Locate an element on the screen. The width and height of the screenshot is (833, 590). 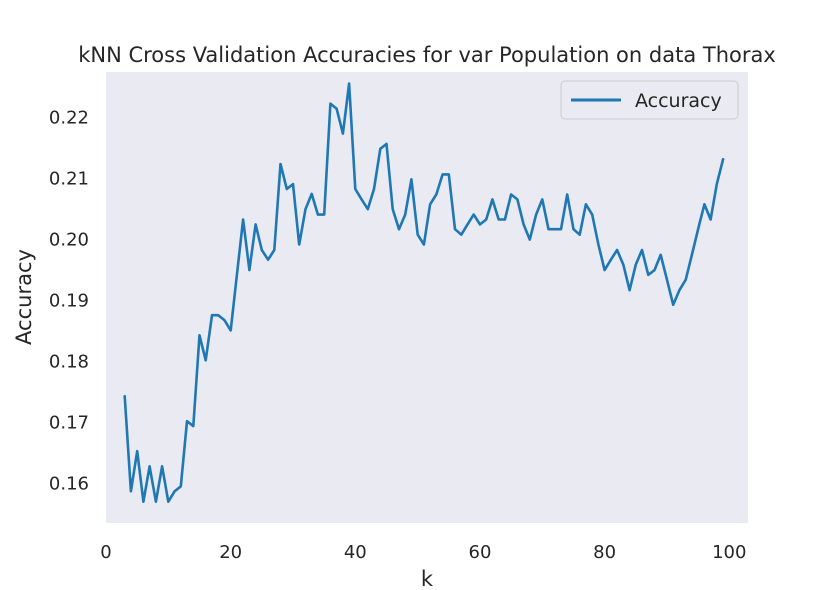
legend-label-accuracy: Accuracy is located at coordinates (678, 101).